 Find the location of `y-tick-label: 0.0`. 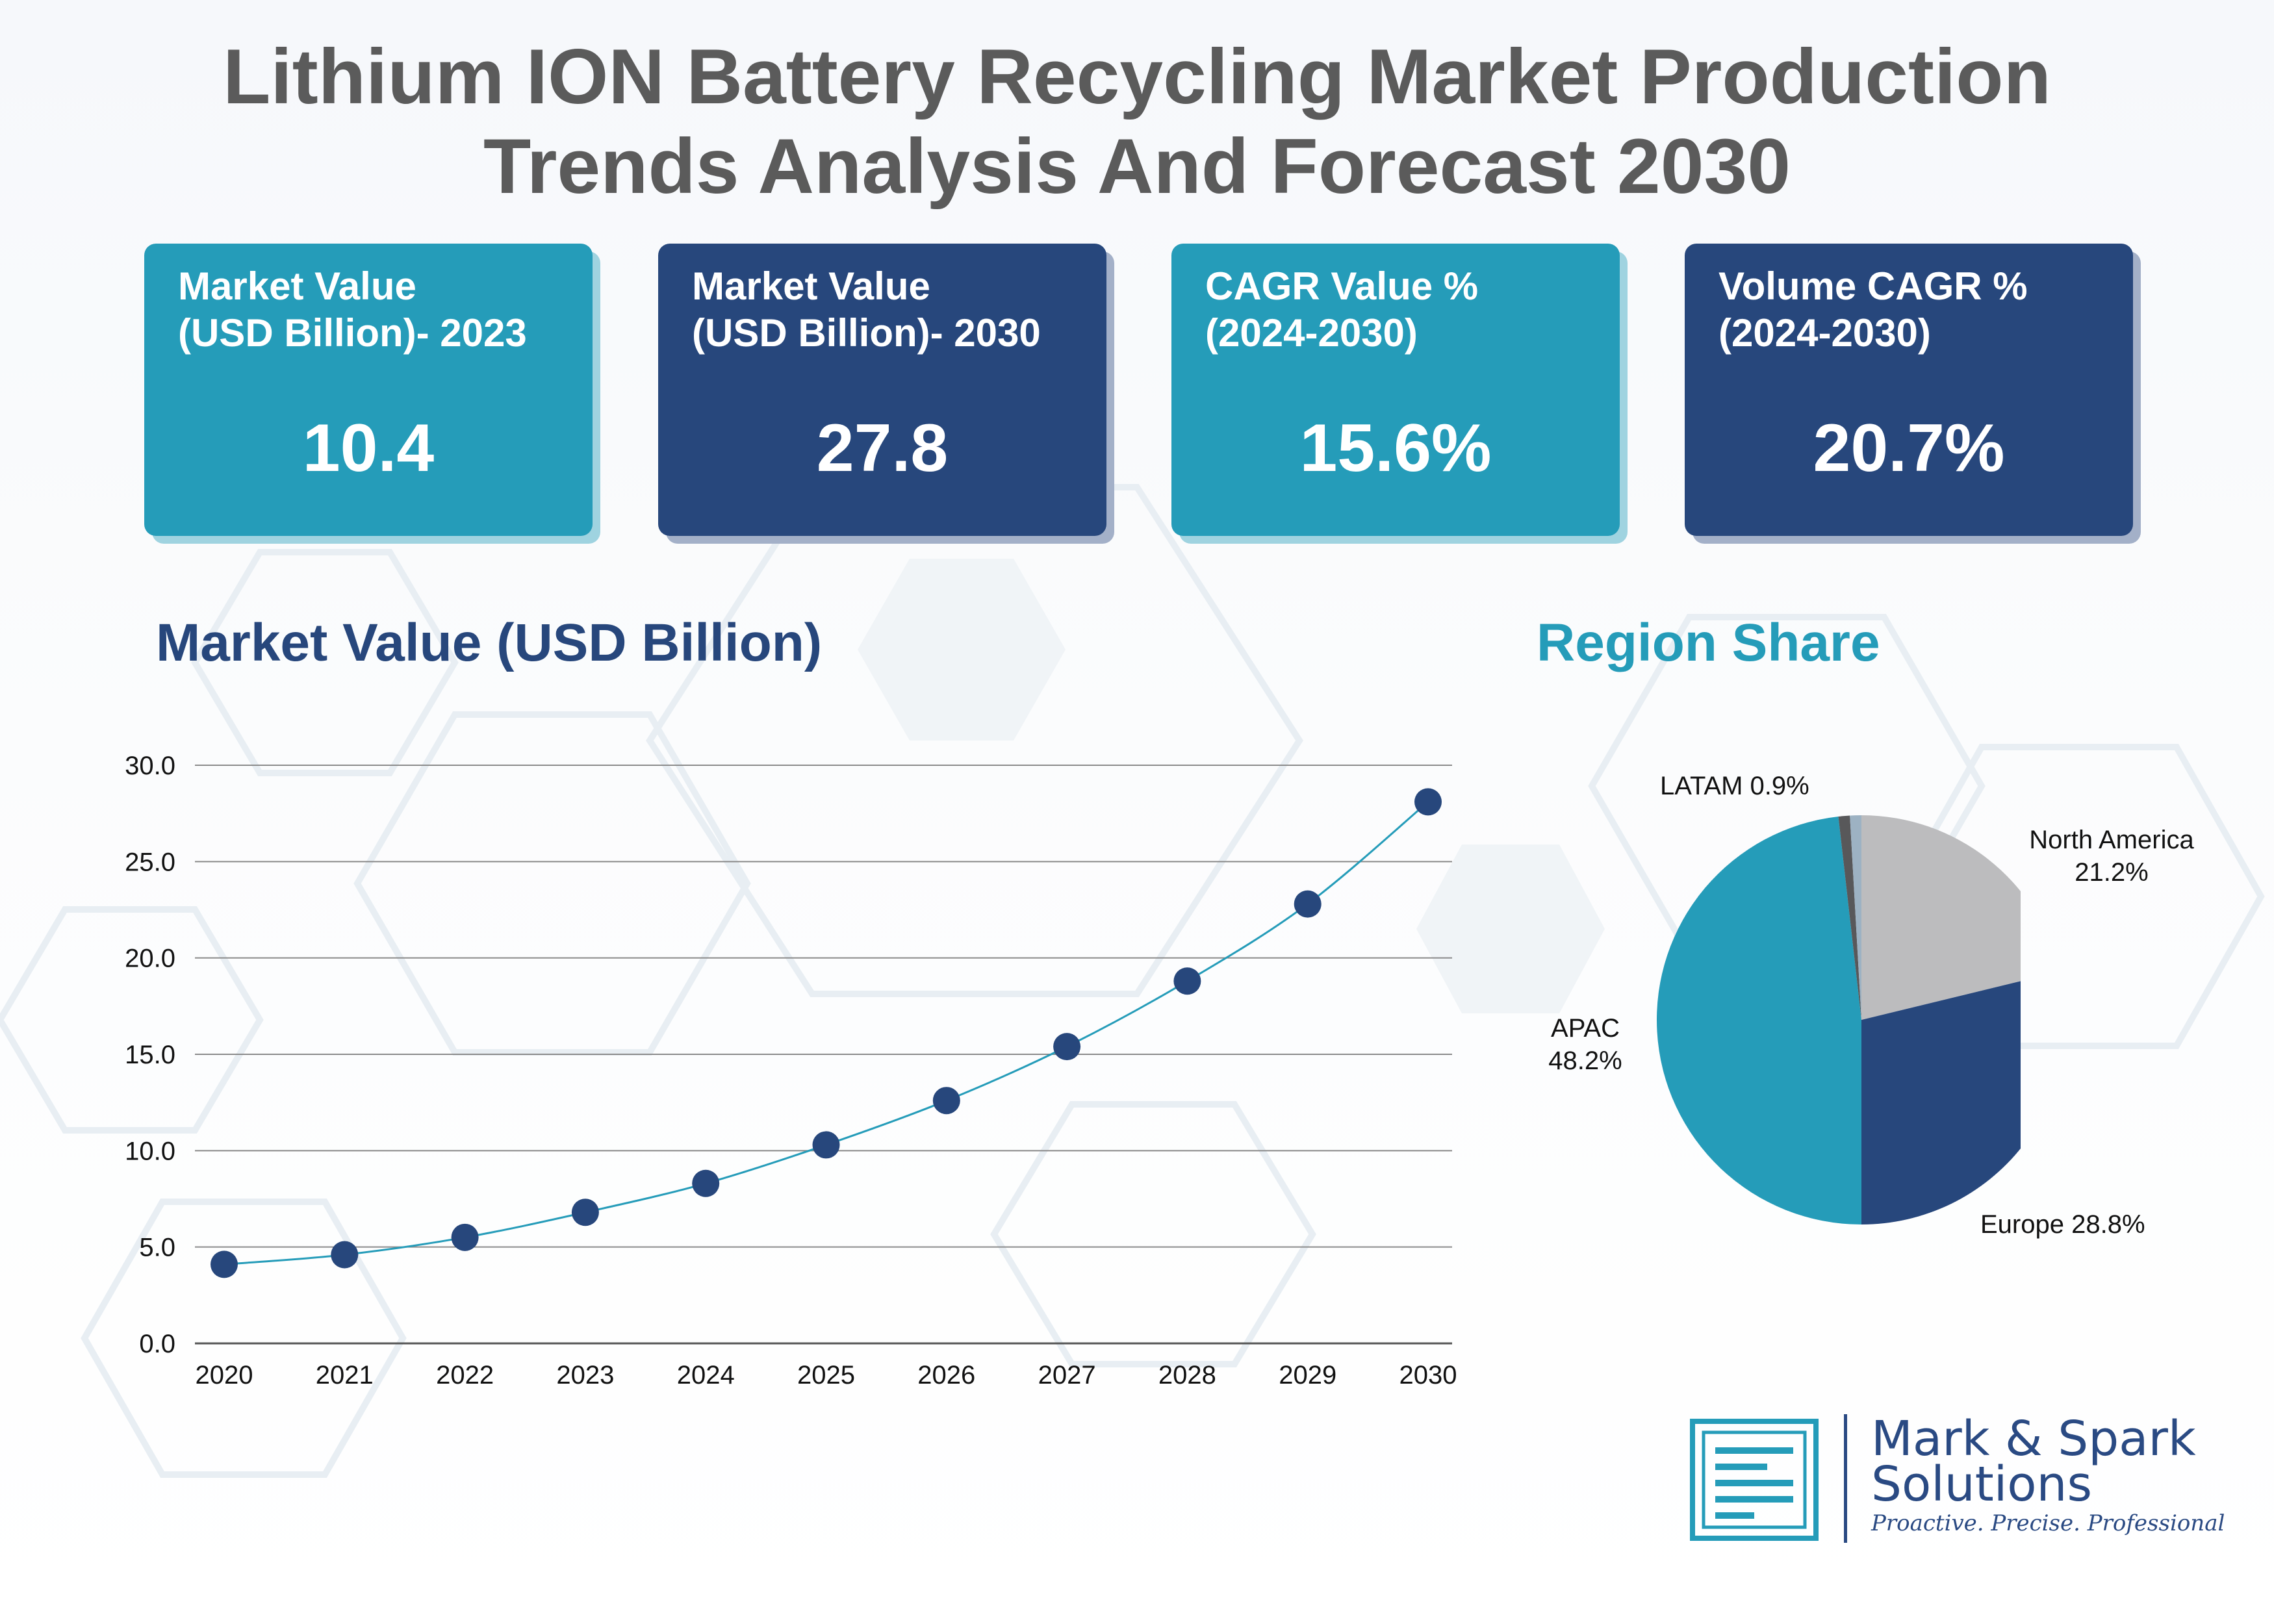

y-tick-label: 0.0 is located at coordinates (157, 1344).